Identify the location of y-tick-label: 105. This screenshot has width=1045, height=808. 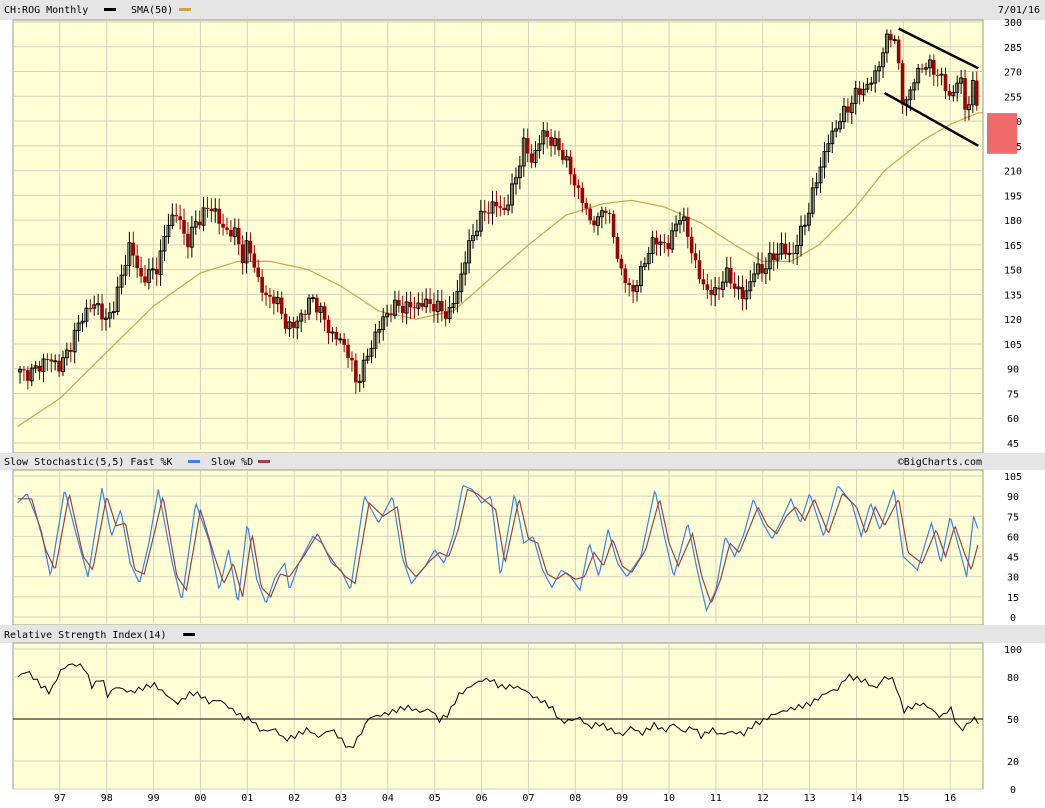
(1013, 345).